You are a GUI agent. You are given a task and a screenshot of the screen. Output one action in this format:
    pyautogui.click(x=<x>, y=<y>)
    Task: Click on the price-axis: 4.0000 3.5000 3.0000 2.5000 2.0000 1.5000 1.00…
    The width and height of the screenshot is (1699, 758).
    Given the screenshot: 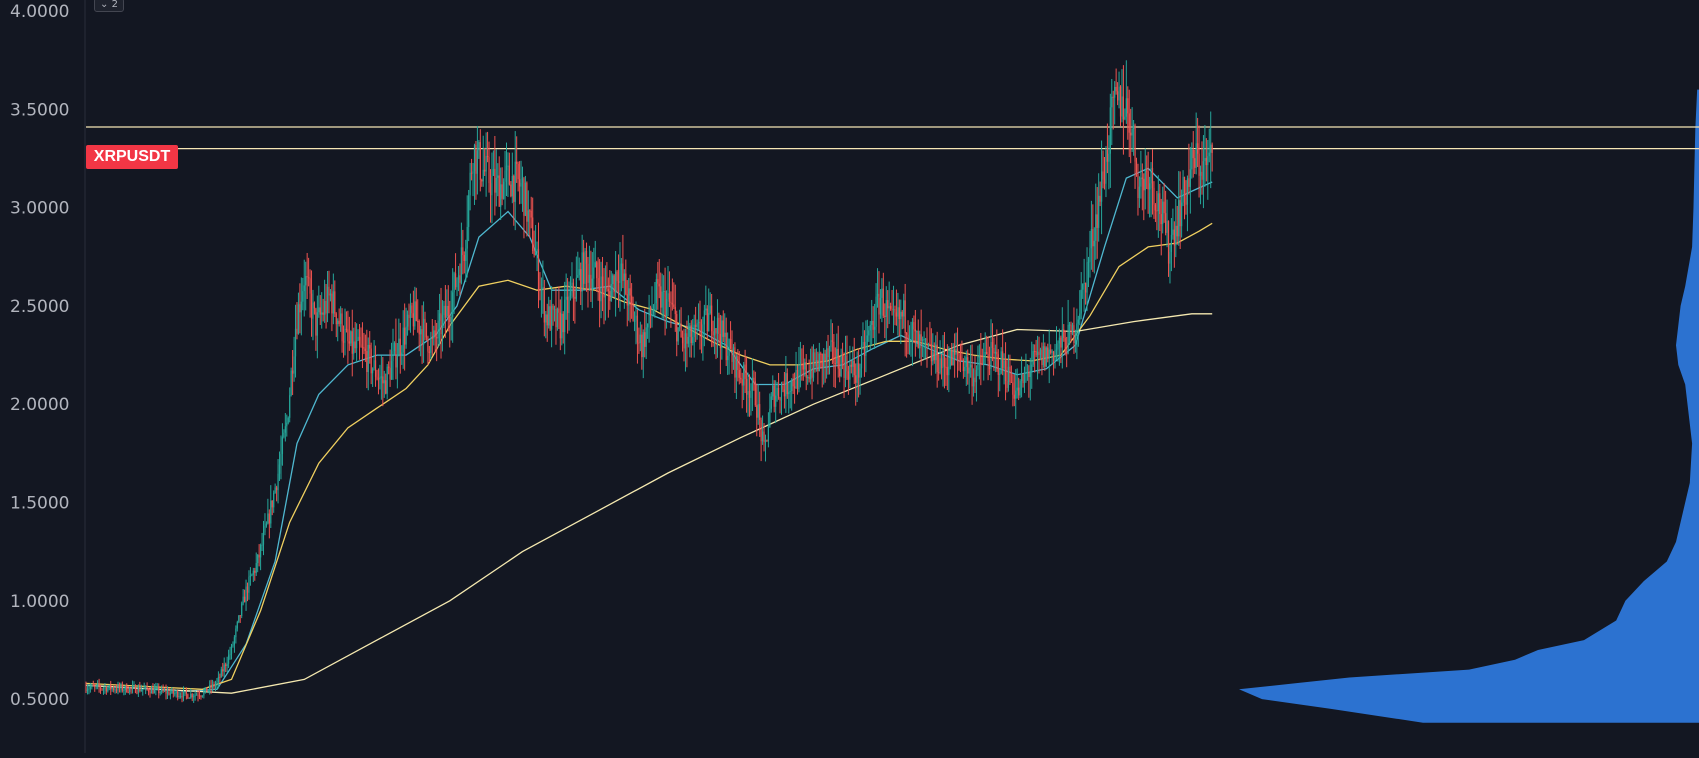 What is the action you would take?
    pyautogui.click(x=39, y=356)
    